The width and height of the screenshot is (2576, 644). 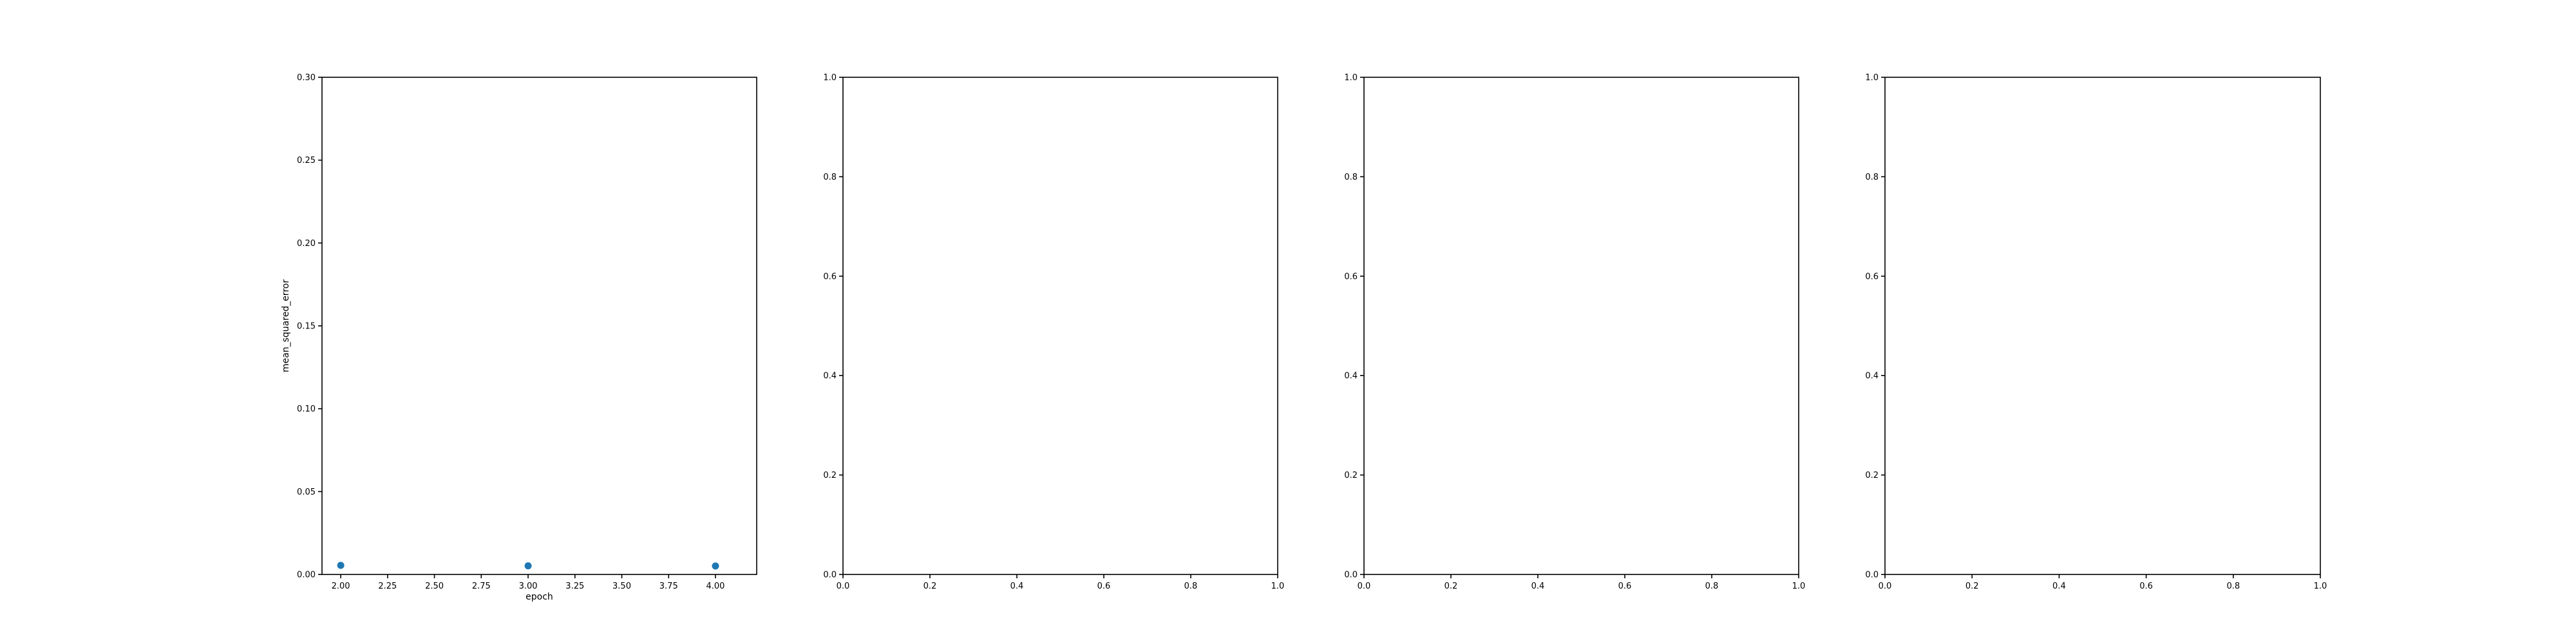 I want to click on subplot-4: 0.0 0.2 0.4 0.6 0.8 1.0 0.0 0.2 0.4 0.6 0.8 1.0, so click(x=2096, y=333).